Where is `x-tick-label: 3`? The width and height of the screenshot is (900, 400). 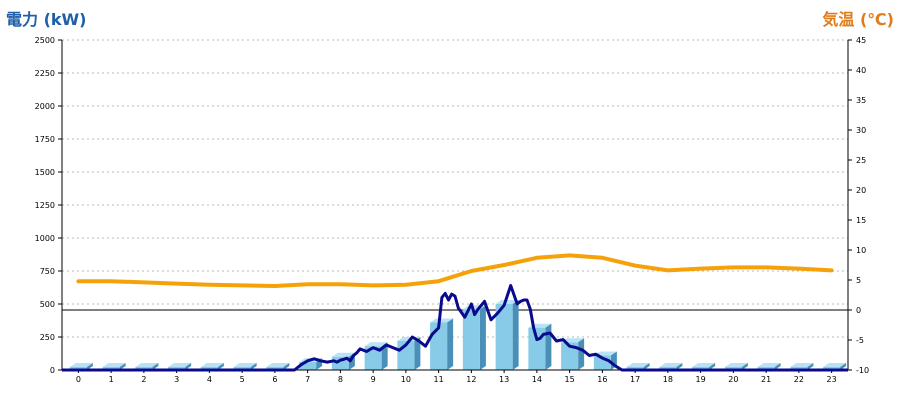 x-tick-label: 3 is located at coordinates (176, 379).